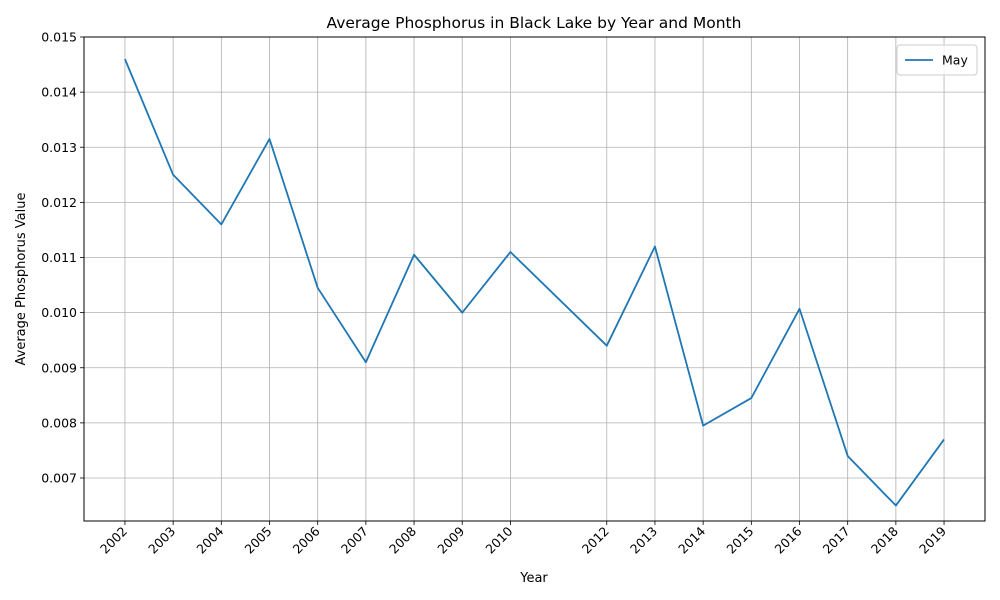 The width and height of the screenshot is (1000, 600). Describe the element at coordinates (113, 540) in the screenshot. I see `x-tick-label: 2002` at that location.